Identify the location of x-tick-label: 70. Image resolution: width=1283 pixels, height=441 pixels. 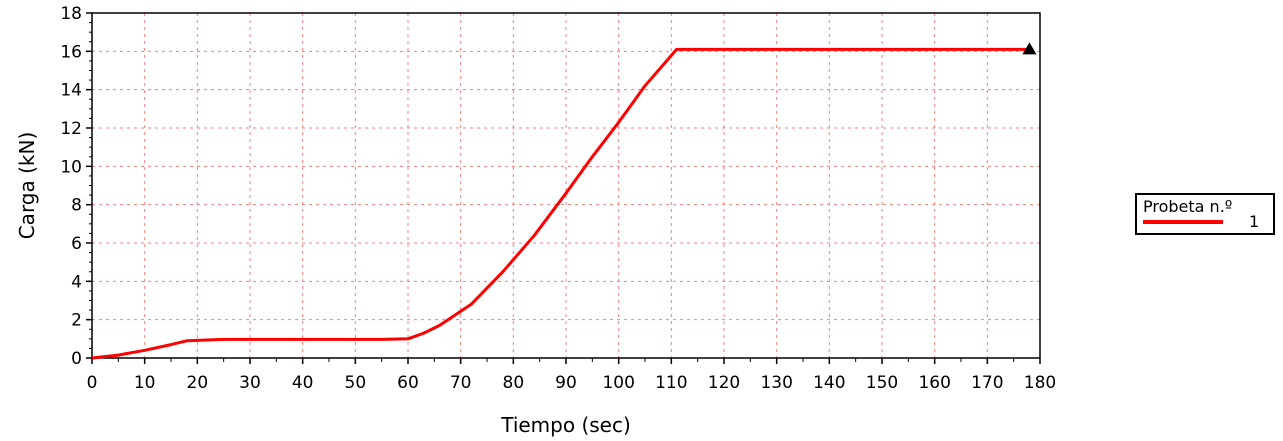
(461, 383).